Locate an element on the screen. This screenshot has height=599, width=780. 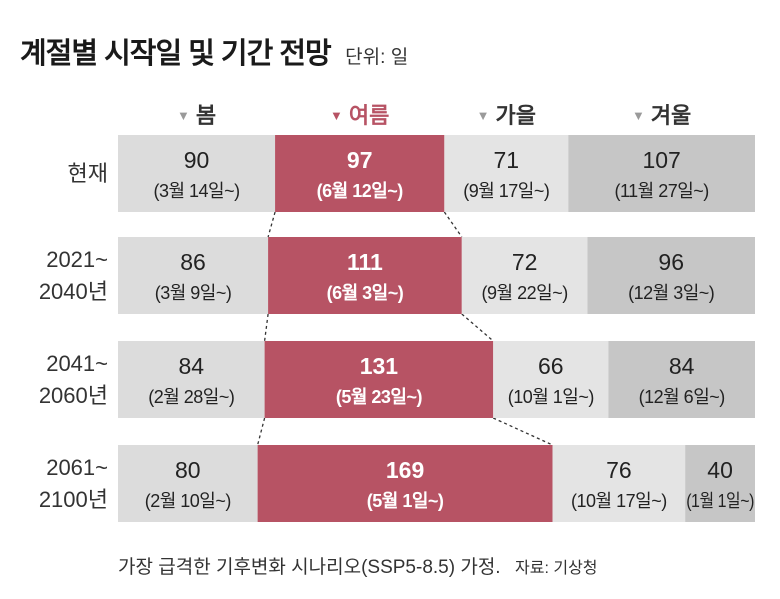
unit-label: 단위: 일 is located at coordinates (377, 57).